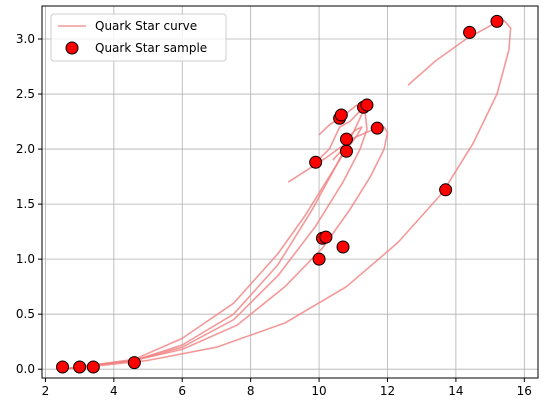 This screenshot has height=413, width=547. Describe the element at coordinates (25, 369) in the screenshot. I see `y-tick-label: 0.0` at that location.